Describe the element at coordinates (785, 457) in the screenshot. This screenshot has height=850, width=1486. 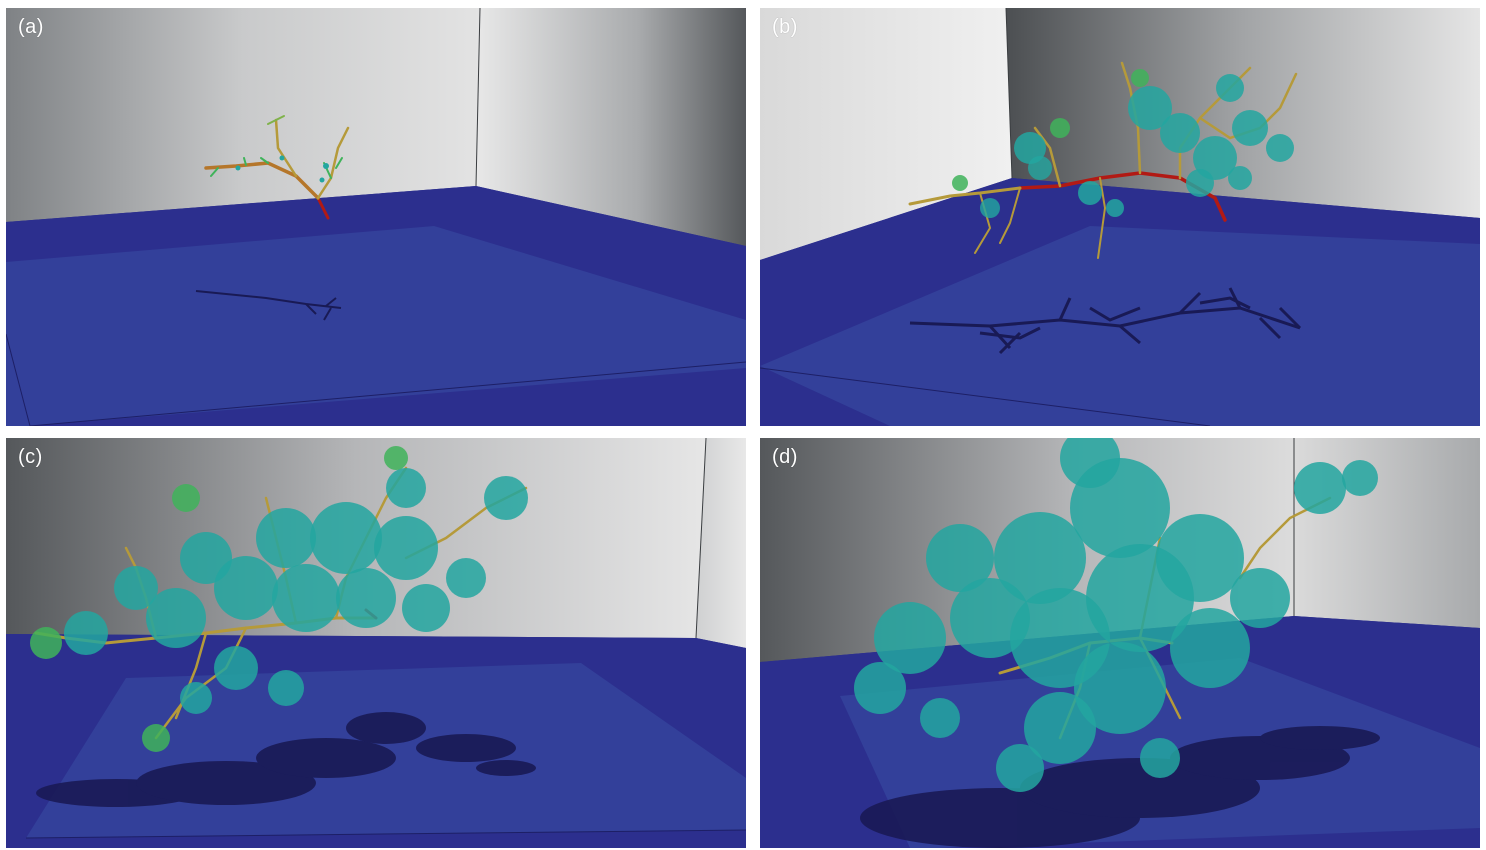
I see `panel-label: (d)` at that location.